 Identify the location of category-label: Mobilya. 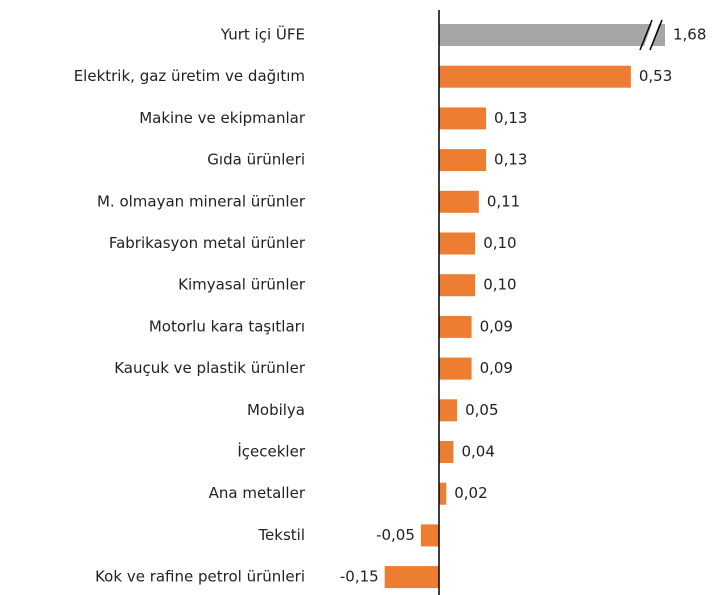
(276, 410).